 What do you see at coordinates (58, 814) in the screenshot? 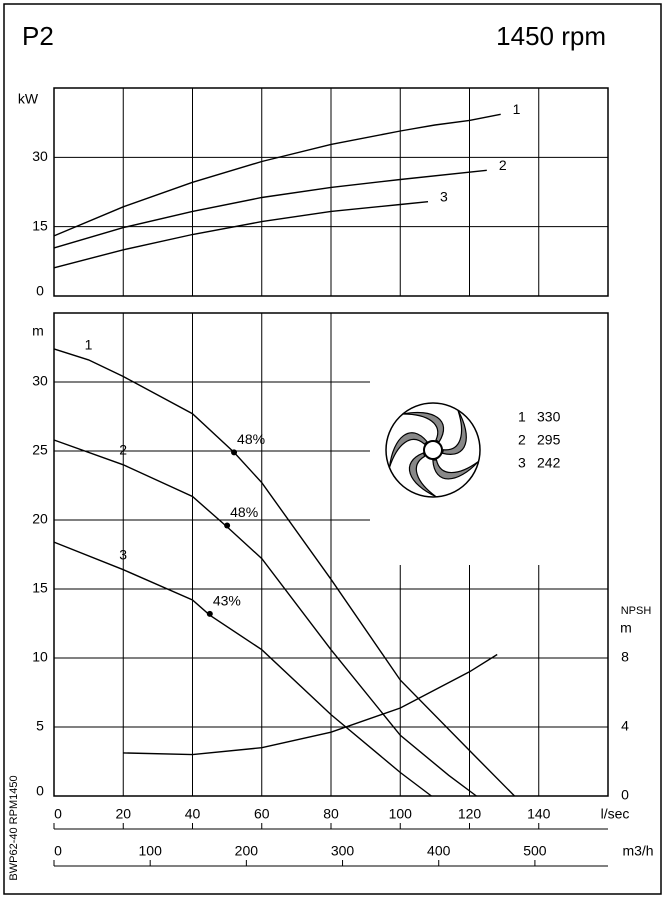
I see `x-tick-label: 0` at bounding box center [58, 814].